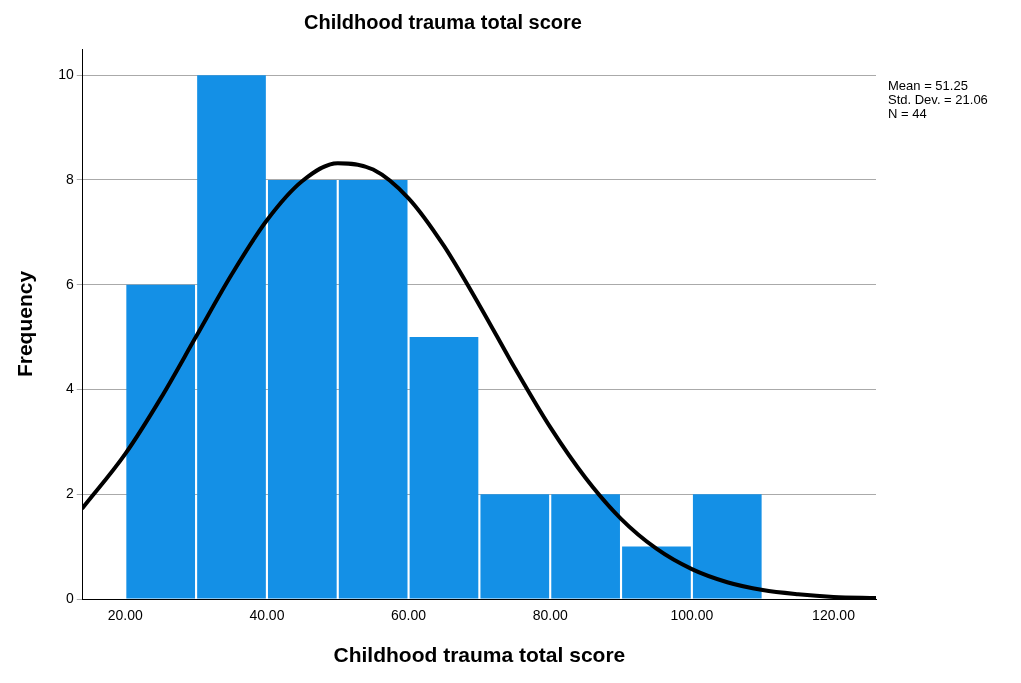 The height and width of the screenshot is (683, 1021). Describe the element at coordinates (409, 615) in the screenshot. I see `x-tick-label: 60.00` at that location.